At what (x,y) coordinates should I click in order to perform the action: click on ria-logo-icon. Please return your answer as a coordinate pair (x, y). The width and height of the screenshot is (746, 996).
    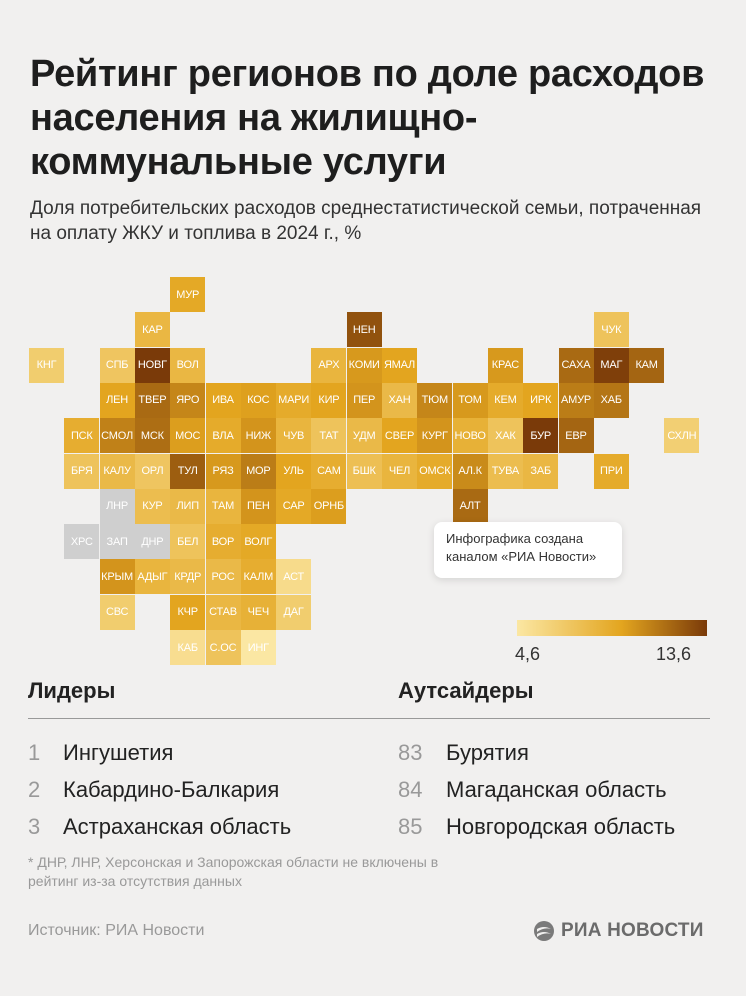
    Looking at the image, I should click on (544, 931).